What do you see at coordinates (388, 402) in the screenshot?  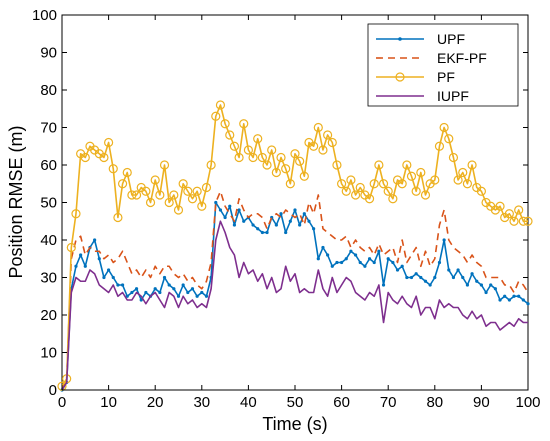 I see `x-tick-label: 70` at bounding box center [388, 402].